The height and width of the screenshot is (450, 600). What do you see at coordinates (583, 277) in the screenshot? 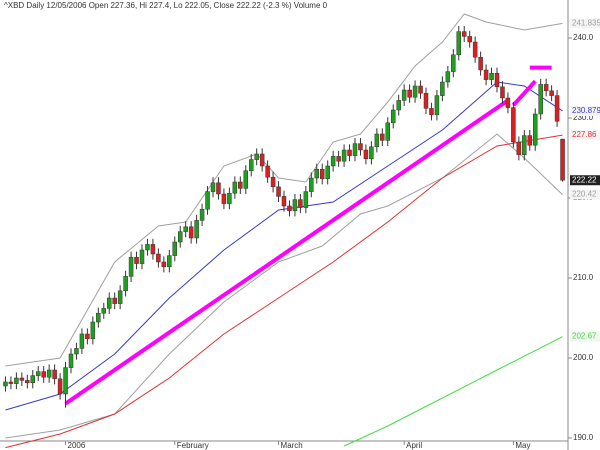
I see `y-tick-label: 210.0` at bounding box center [583, 277].